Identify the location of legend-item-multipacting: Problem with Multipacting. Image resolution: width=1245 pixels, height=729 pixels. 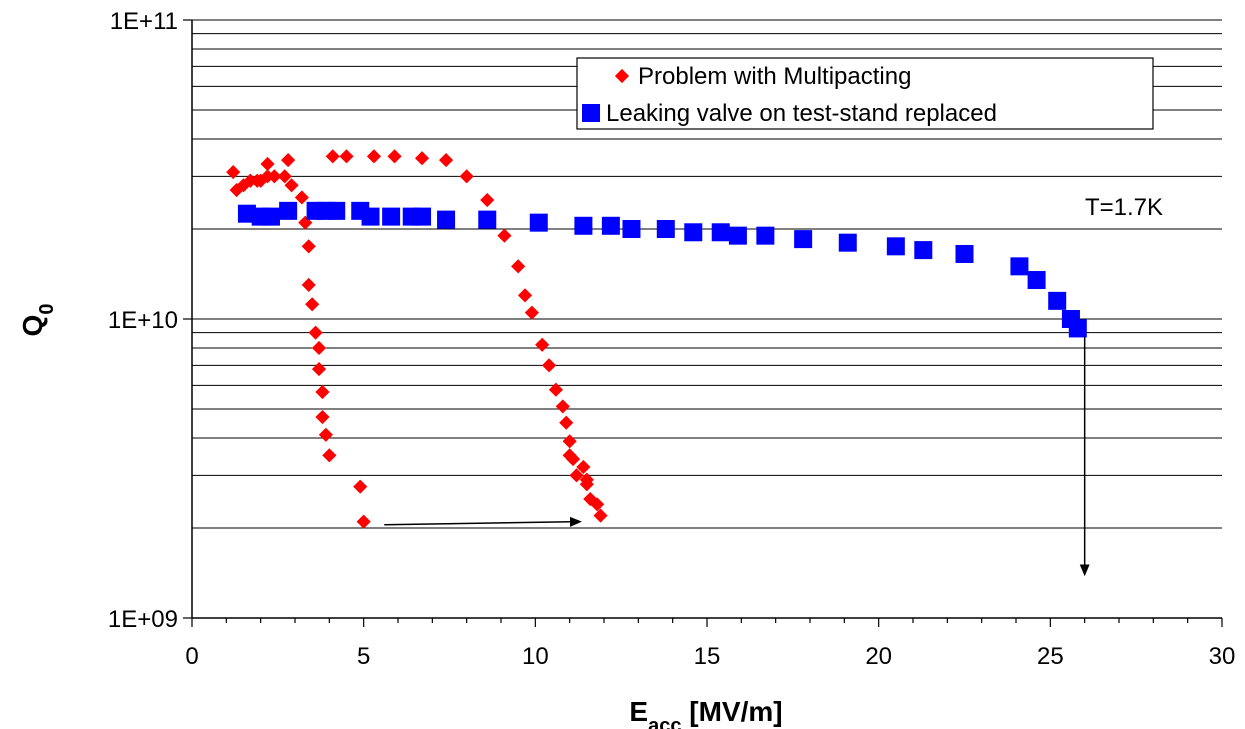
(762, 76).